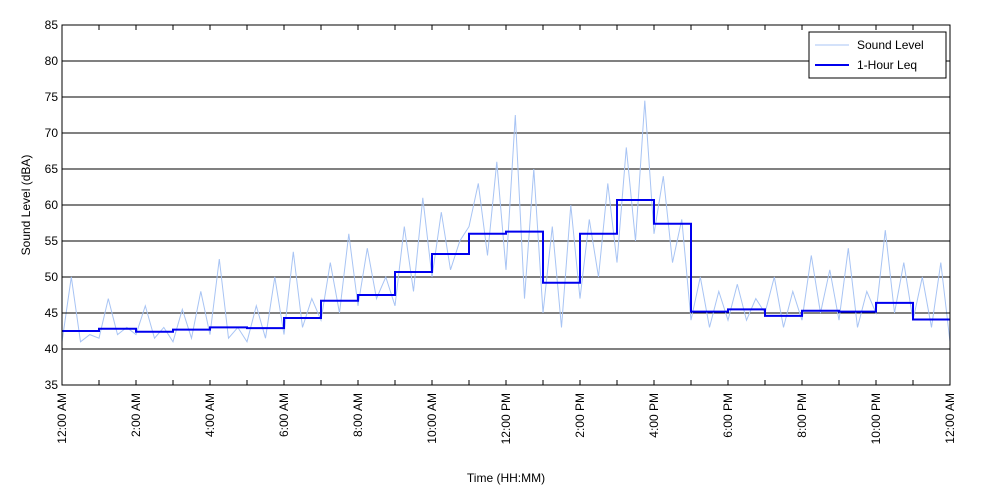  I want to click on x-tick-label-11: 10:00 PM, so click(876, 418).